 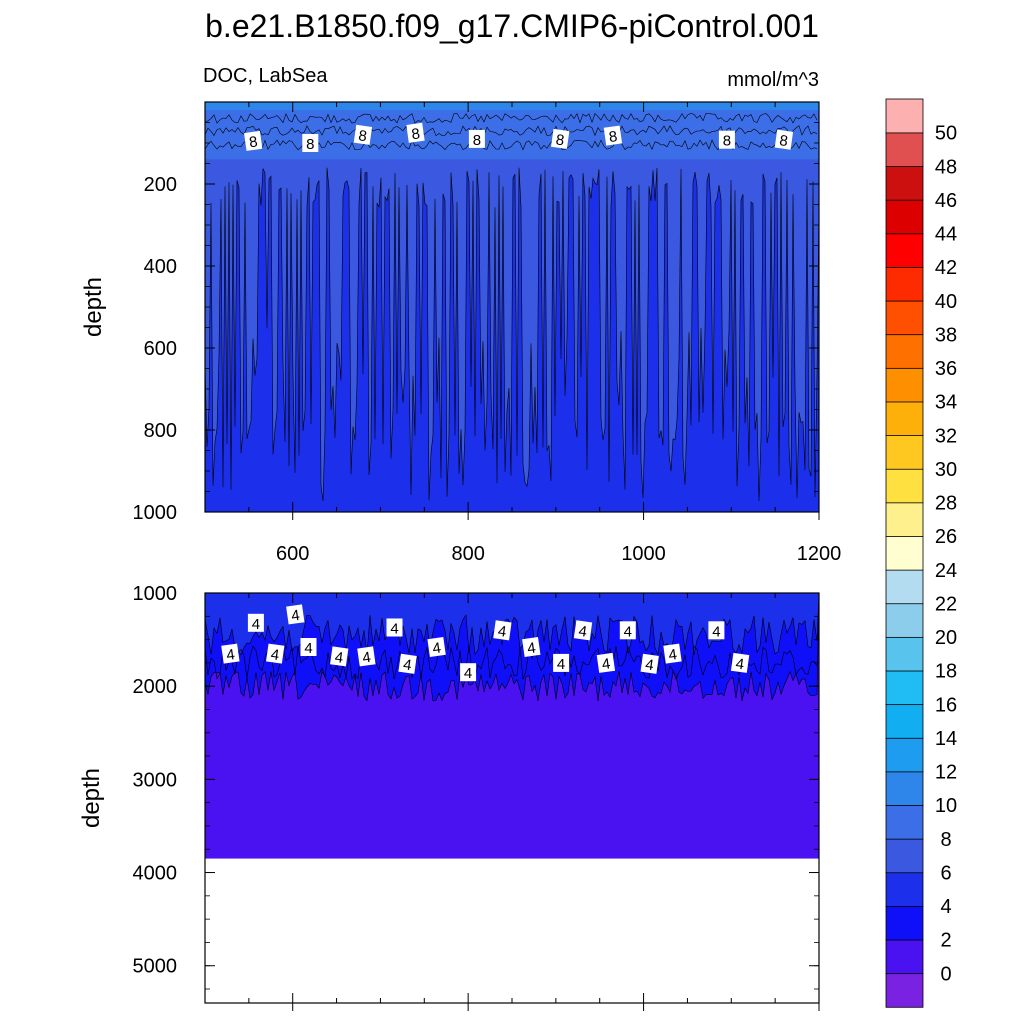 I want to click on y-tick-label: 1000, so click(x=155, y=594).